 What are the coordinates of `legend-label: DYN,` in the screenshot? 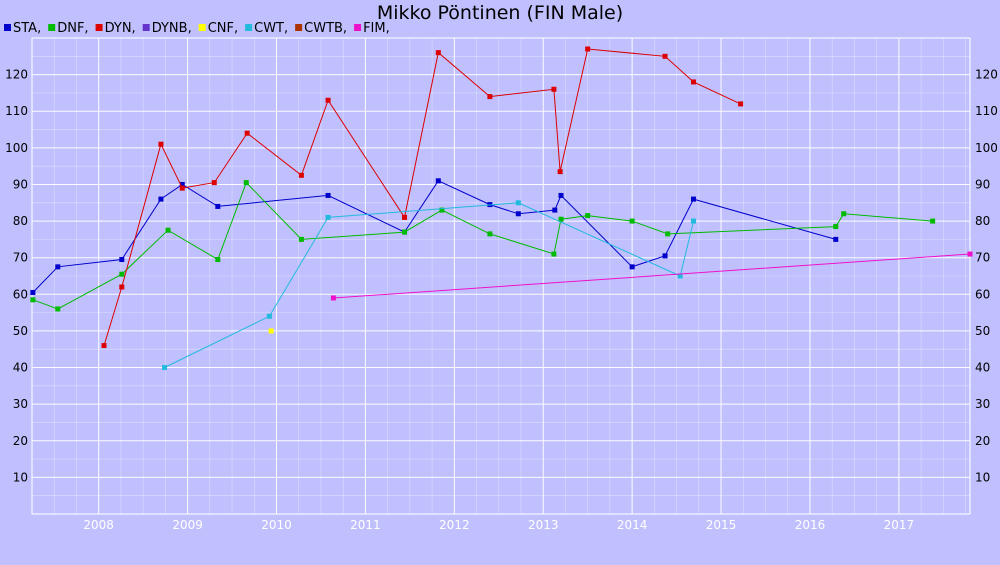 It's located at (120, 28).